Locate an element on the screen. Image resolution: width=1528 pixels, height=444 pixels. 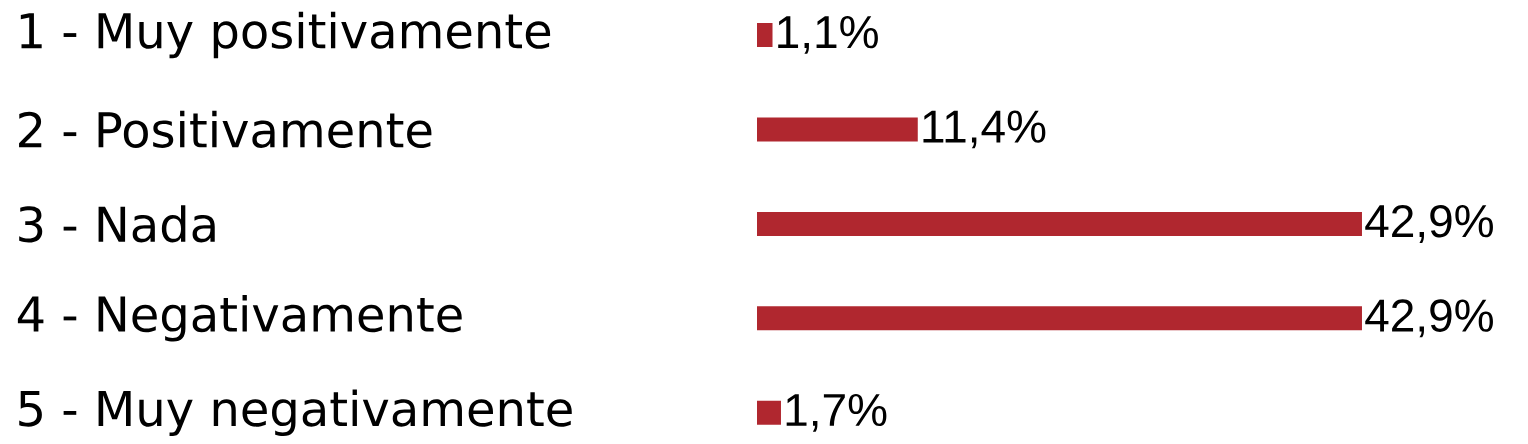
data-label: 11,4% is located at coordinates (984, 129).